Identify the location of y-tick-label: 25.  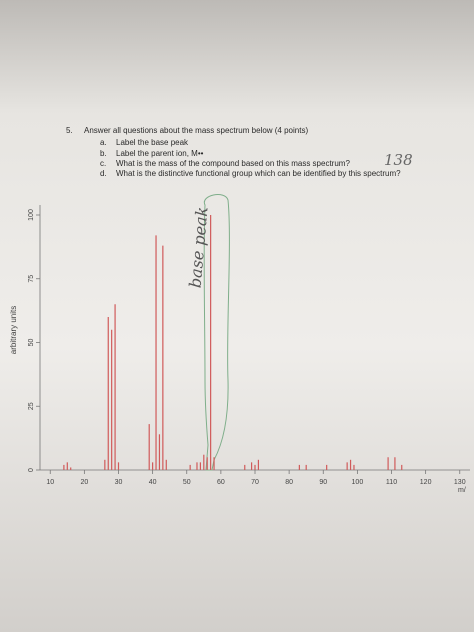
(31, 406).